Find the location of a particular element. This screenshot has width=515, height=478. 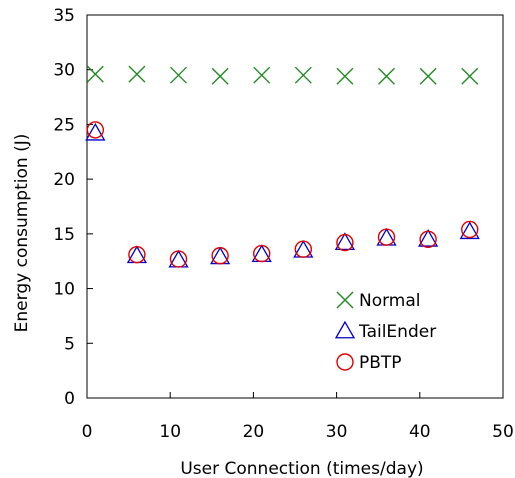

x-tick-label: 10 is located at coordinates (170, 432).